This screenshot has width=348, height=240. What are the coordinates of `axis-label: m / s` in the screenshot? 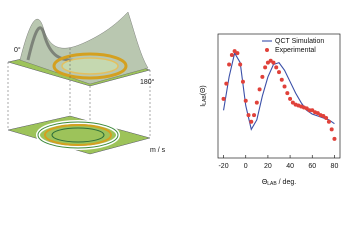 It's located at (158, 150).